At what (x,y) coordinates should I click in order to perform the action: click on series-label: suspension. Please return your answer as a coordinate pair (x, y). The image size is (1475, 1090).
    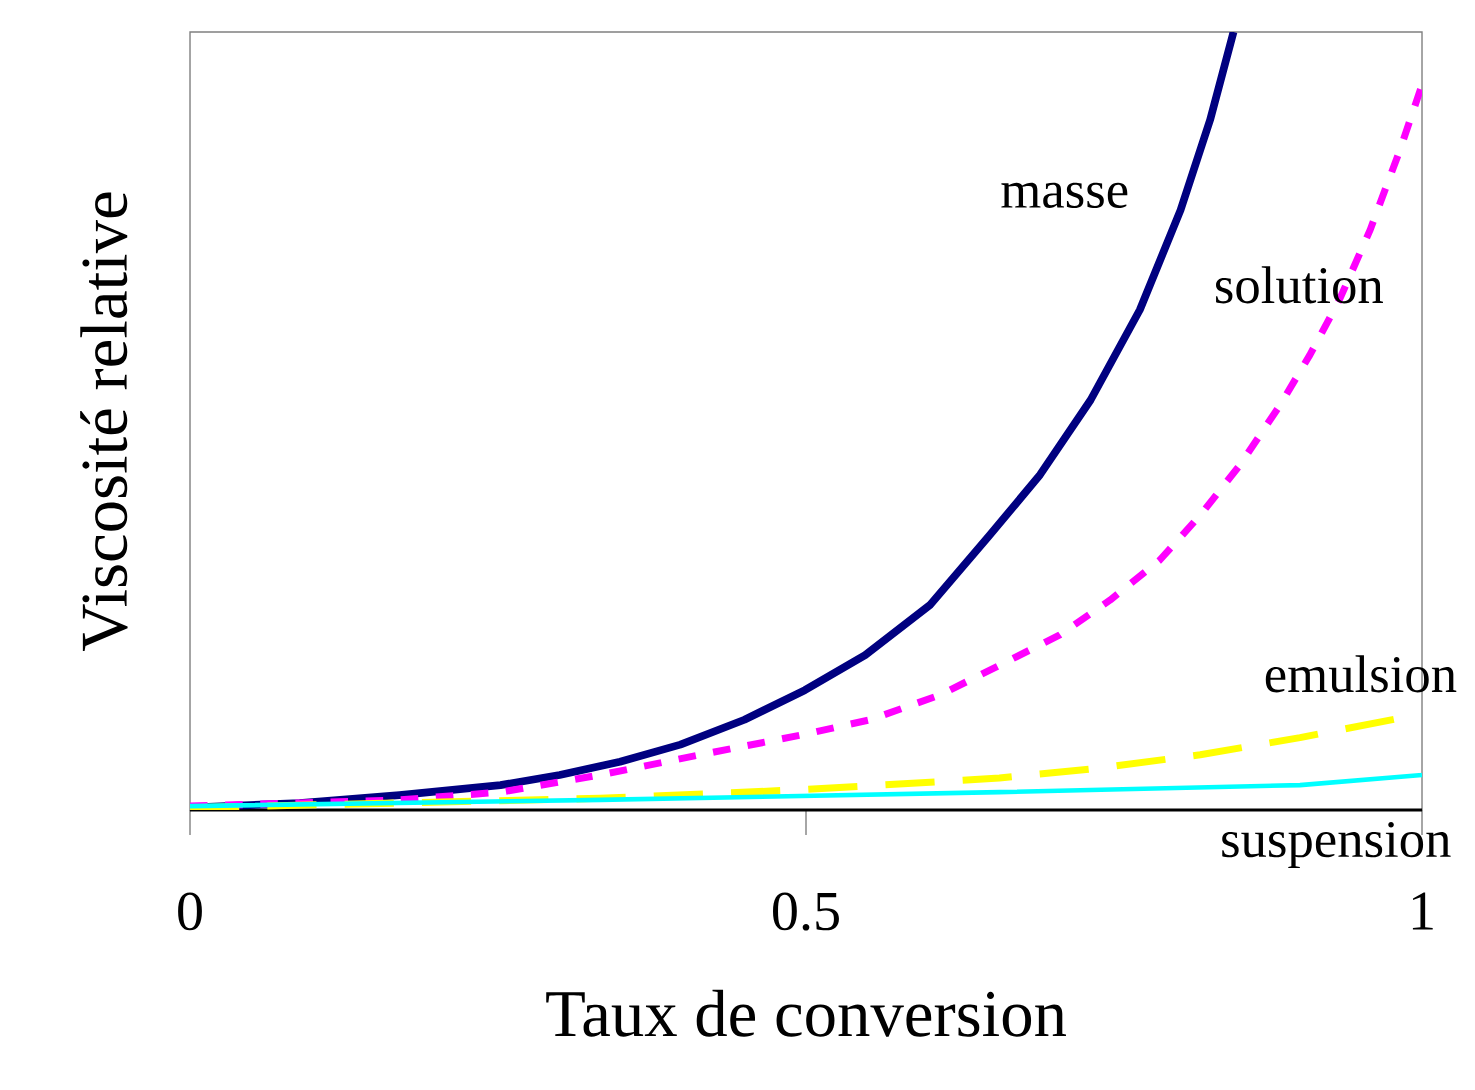
    Looking at the image, I should click on (1336, 845).